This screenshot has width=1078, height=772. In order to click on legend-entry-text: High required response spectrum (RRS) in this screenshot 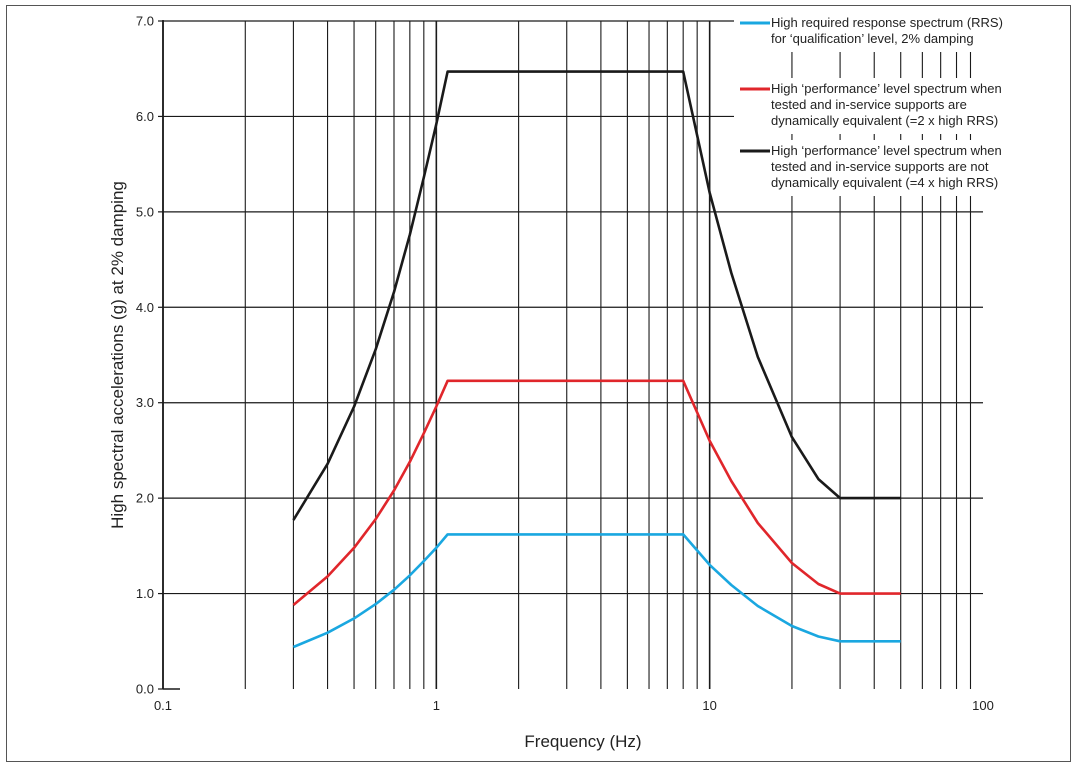, I will do `click(887, 22)`.